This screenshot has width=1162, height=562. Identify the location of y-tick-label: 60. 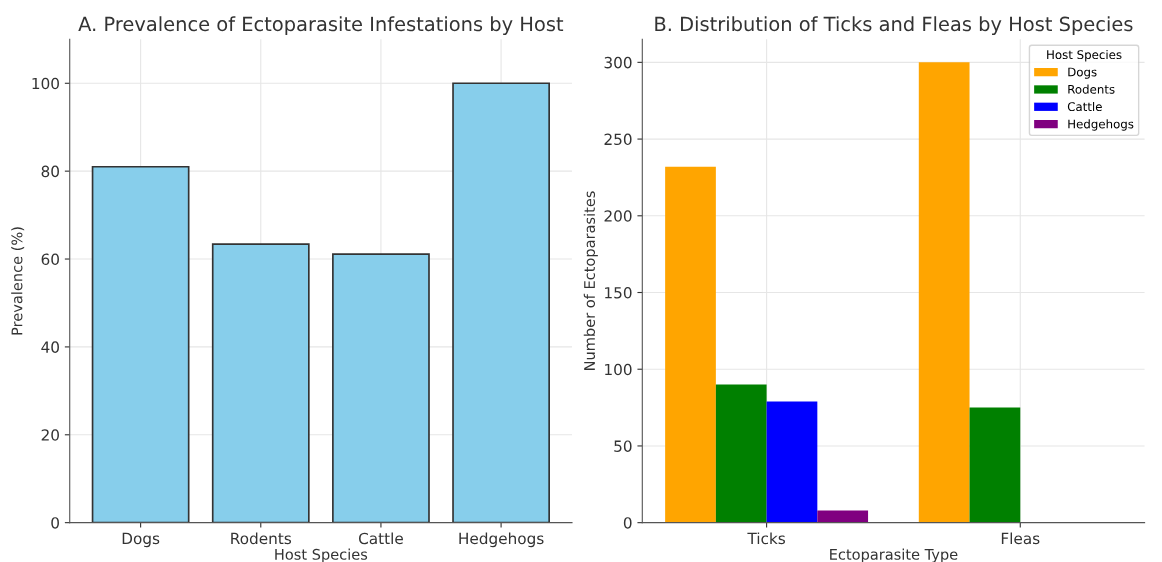
(50, 259).